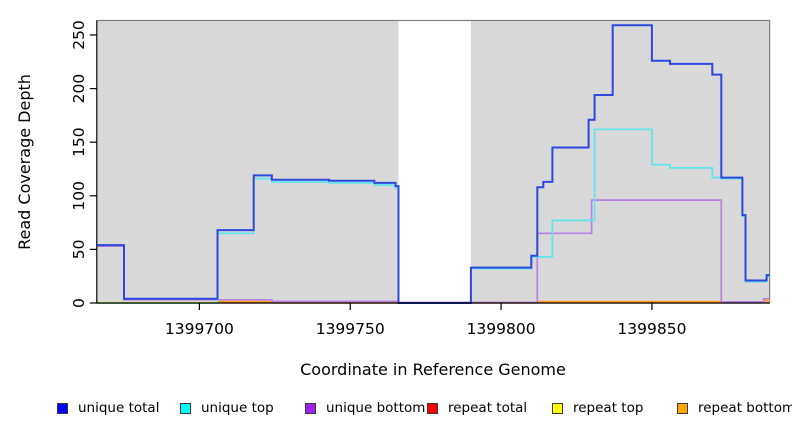 The height and width of the screenshot is (432, 792). Describe the element at coordinates (501, 329) in the screenshot. I see `x-tick-label: 1399800` at that location.